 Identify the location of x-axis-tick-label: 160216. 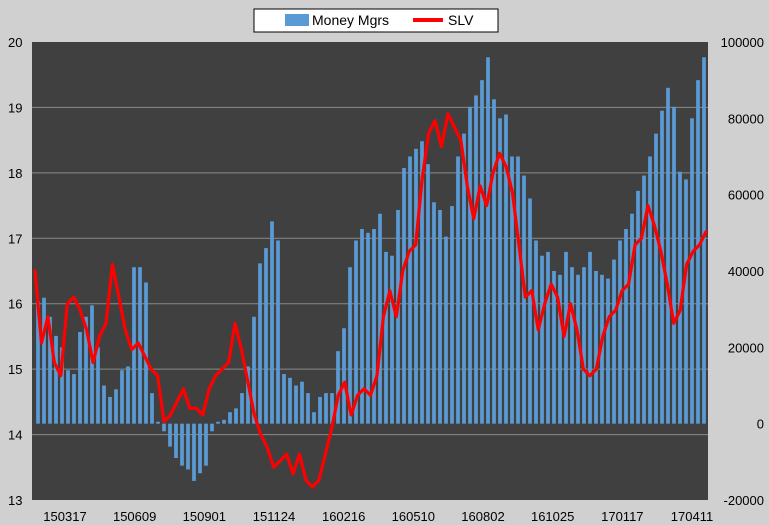
(343, 516).